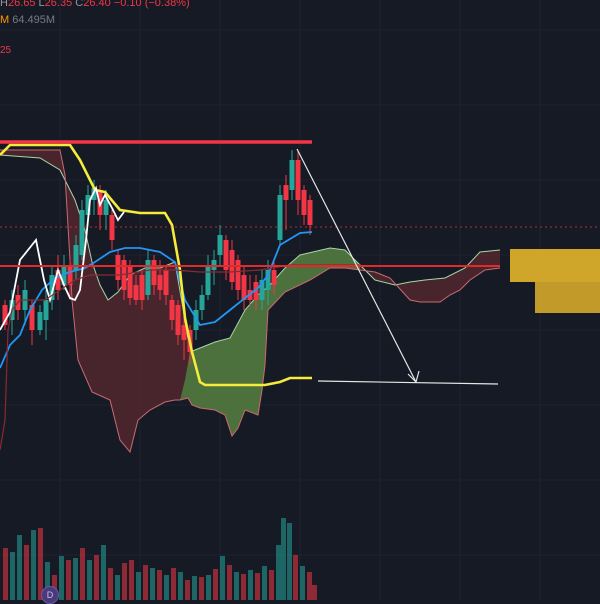  I want to click on ohlc-legend: H26.65 L26.35 C26.40 −0.10 (−0.38%), so click(95, 4).